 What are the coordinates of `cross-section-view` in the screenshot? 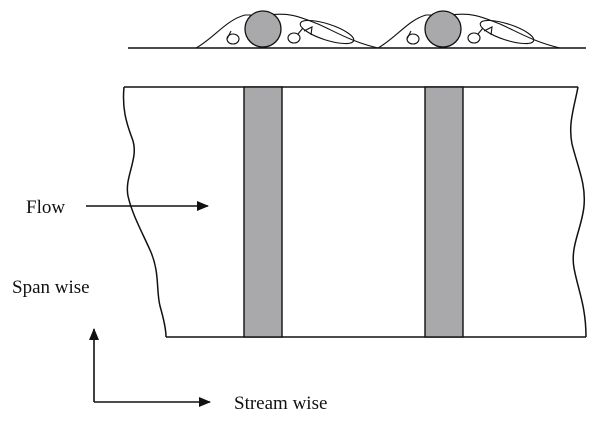 It's located at (357, 29).